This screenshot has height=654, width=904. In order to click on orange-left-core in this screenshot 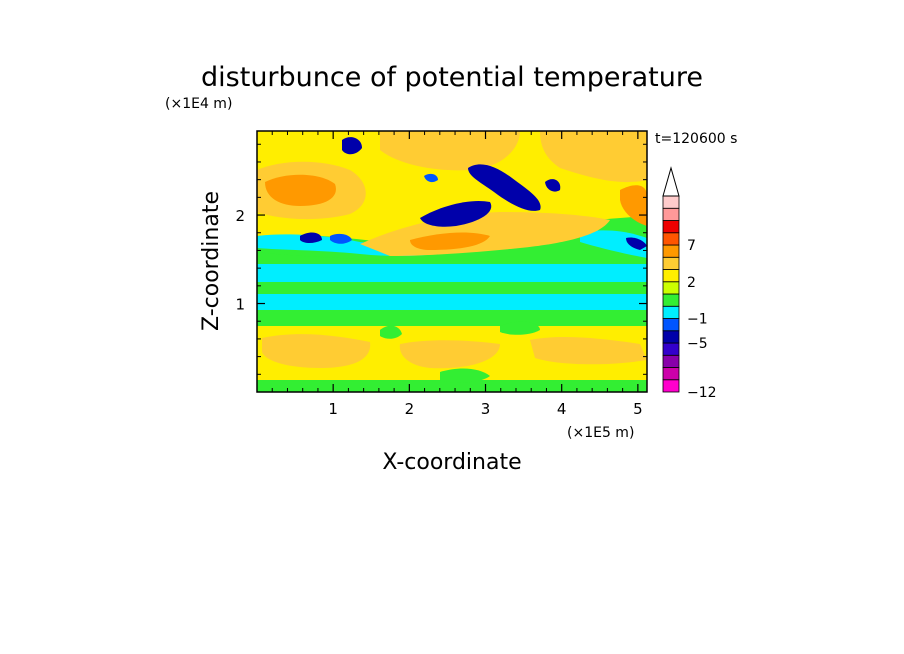, I will do `click(300, 190)`.